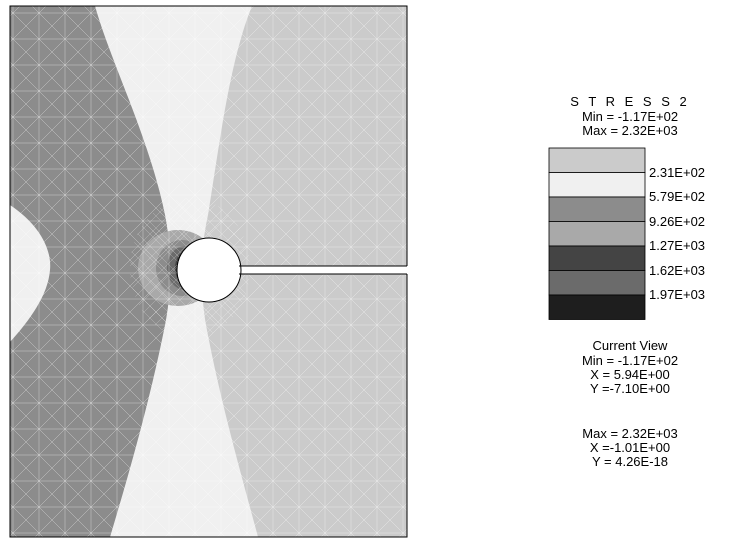 The height and width of the screenshot is (540, 732). I want to click on current-view-max: Max = 2.32E+03, so click(630, 433).